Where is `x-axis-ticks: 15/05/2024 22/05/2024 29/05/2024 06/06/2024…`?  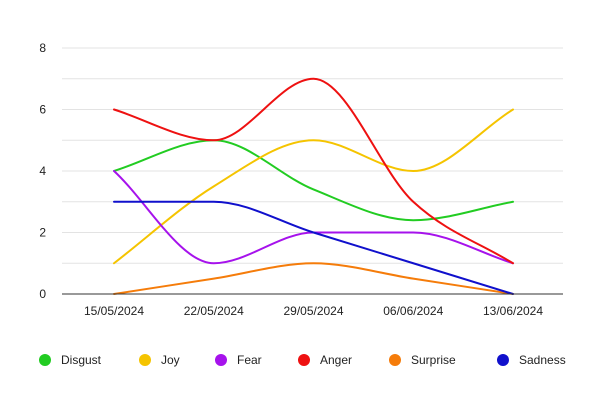 x-axis-ticks: 15/05/2024 22/05/2024 29/05/2024 06/06/2024… is located at coordinates (313, 311).